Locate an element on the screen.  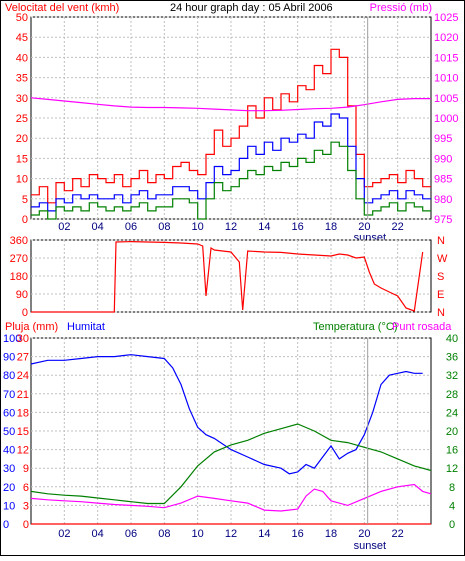
humidity-temperature-x-tick-08: 08 is located at coordinates (164, 534).